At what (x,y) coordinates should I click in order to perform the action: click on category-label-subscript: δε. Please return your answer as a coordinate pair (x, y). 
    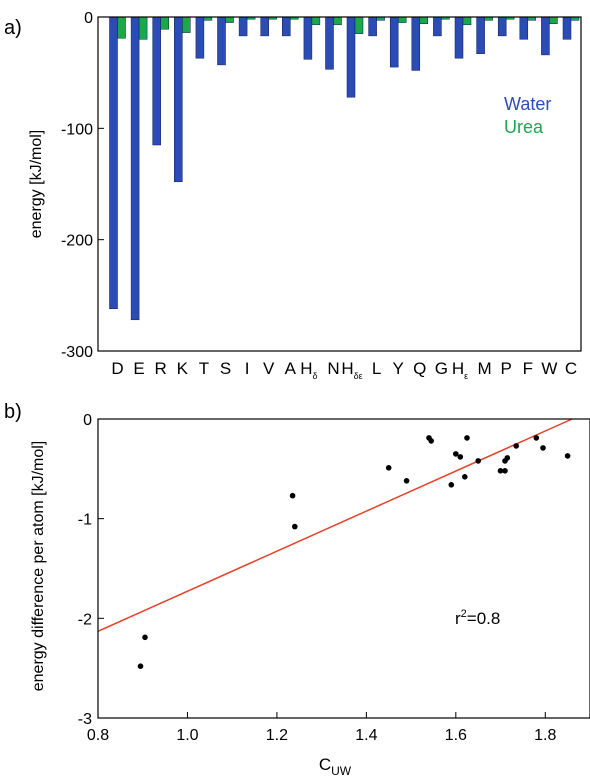
    Looking at the image, I should click on (358, 376).